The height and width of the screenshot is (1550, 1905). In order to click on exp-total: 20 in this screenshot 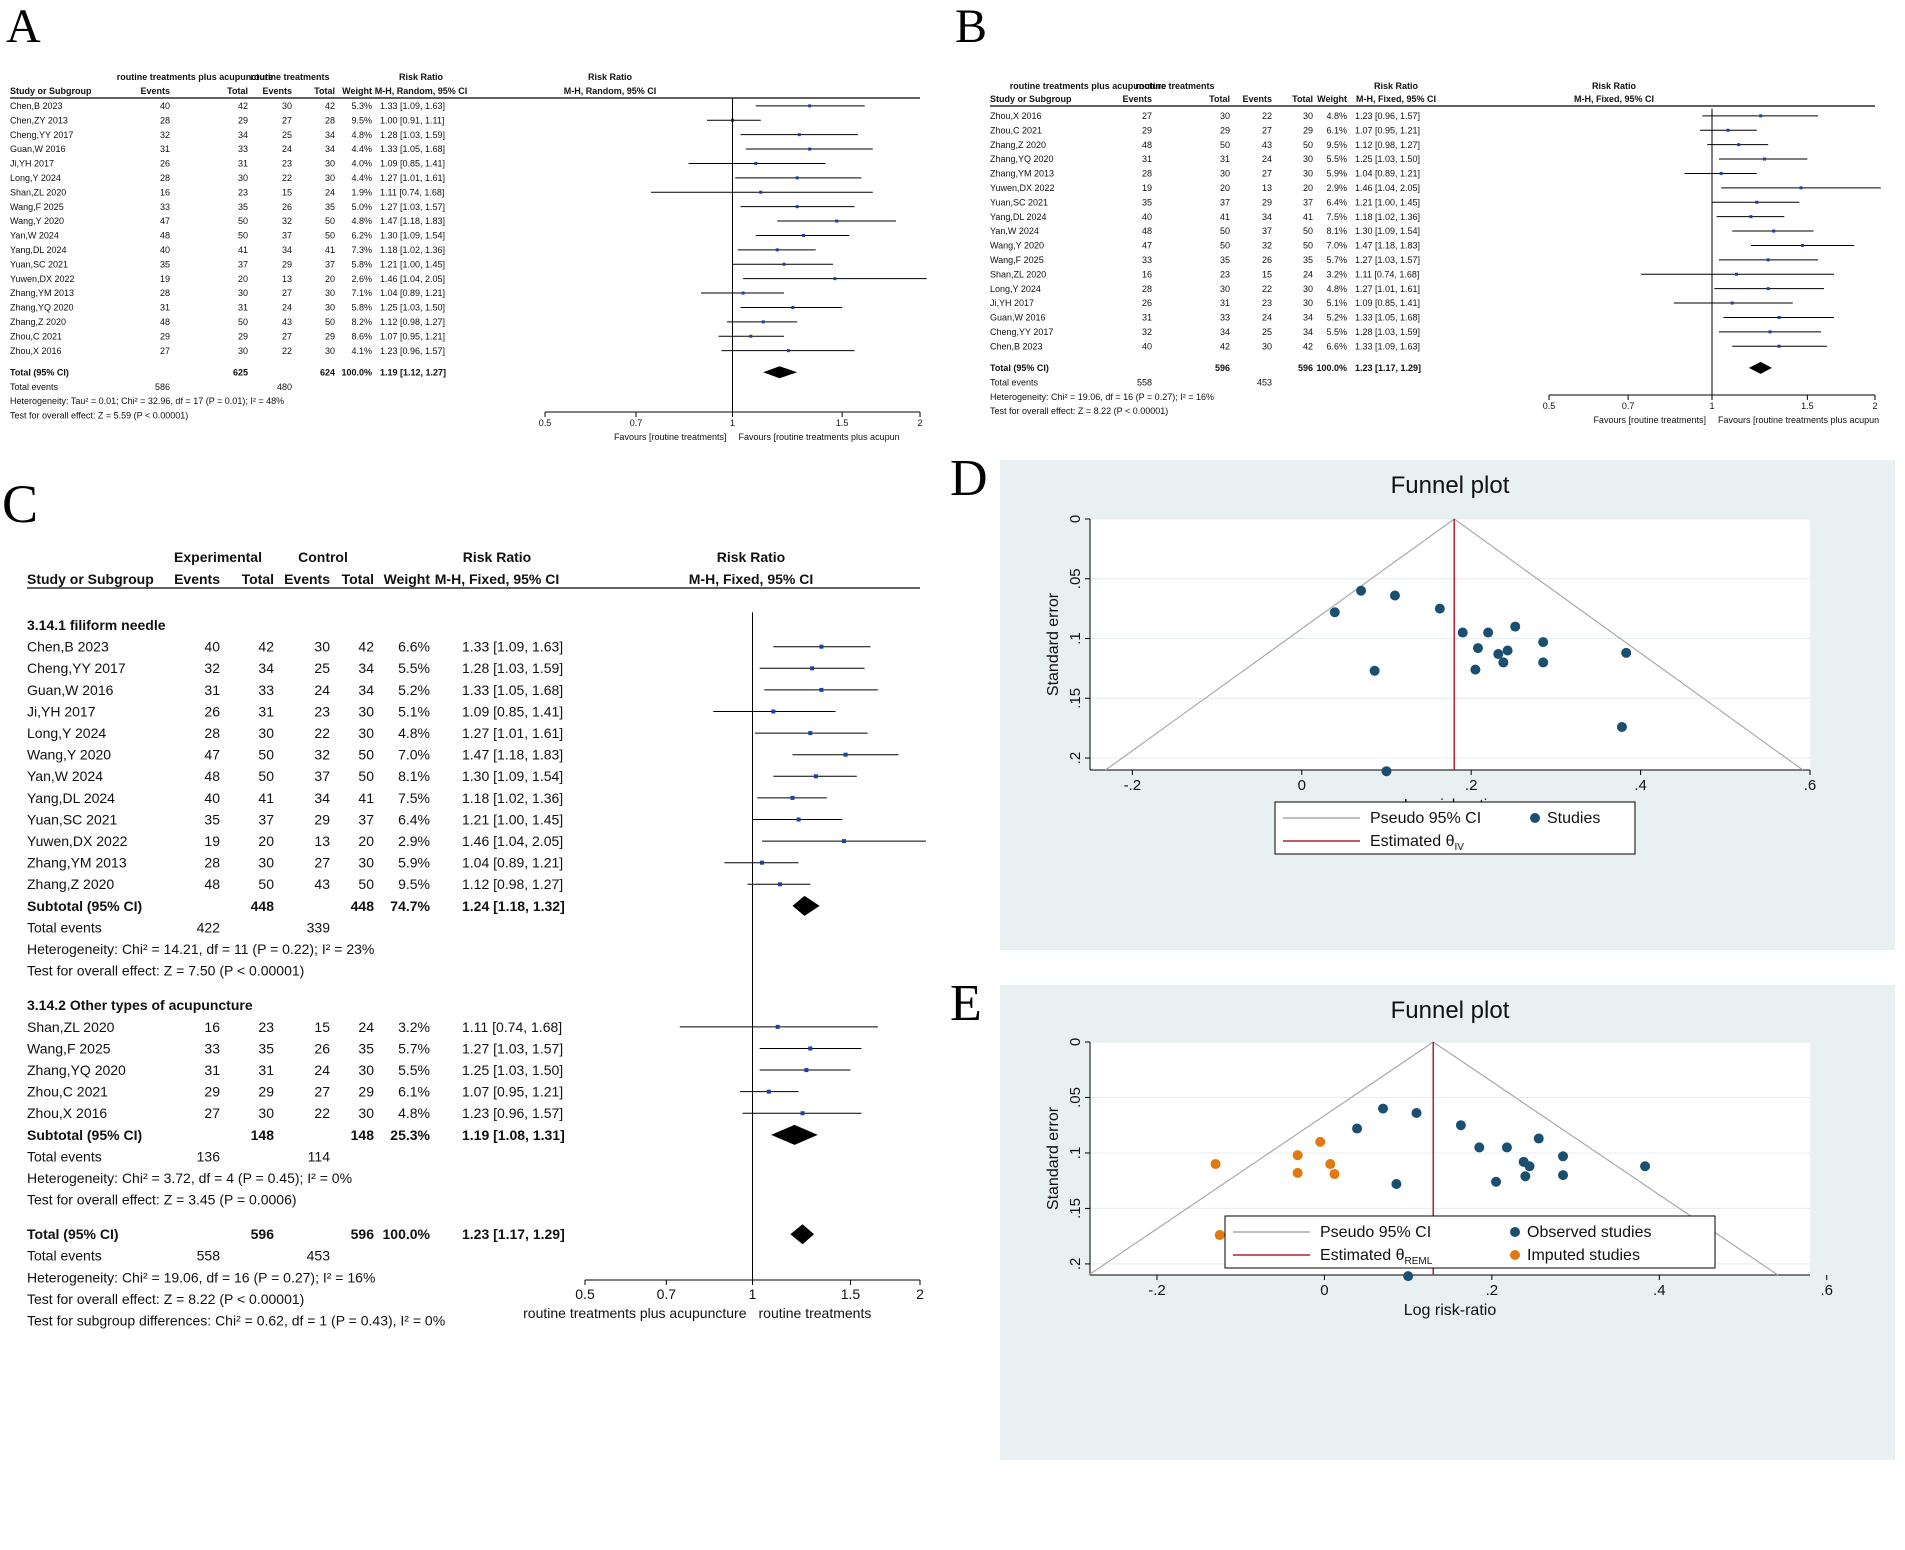, I will do `click(1225, 188)`.